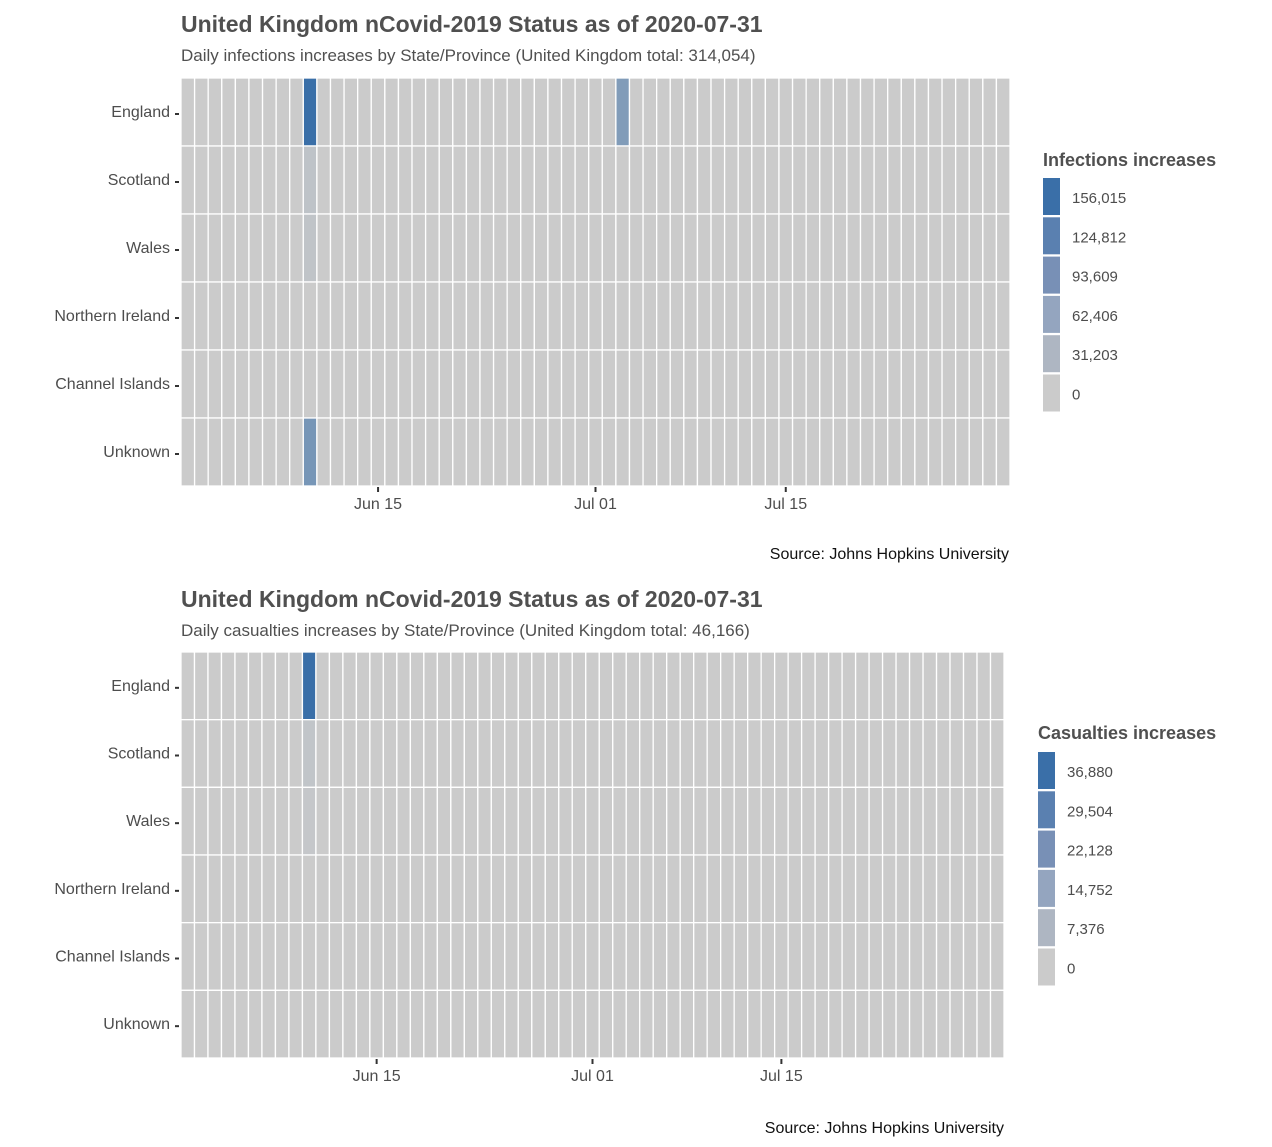 This screenshot has height=1147, width=1272. What do you see at coordinates (140, 112) in the screenshot?
I see `y-tick-label: England` at bounding box center [140, 112].